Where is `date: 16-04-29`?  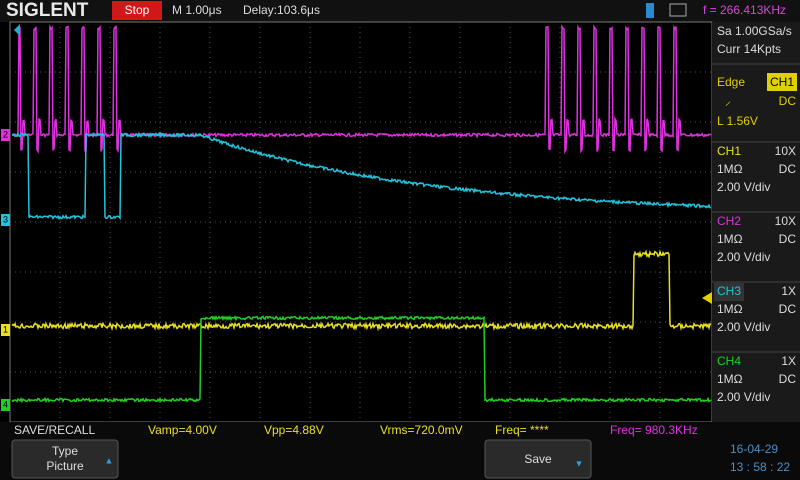
date: 16-04-29 is located at coordinates (754, 449).